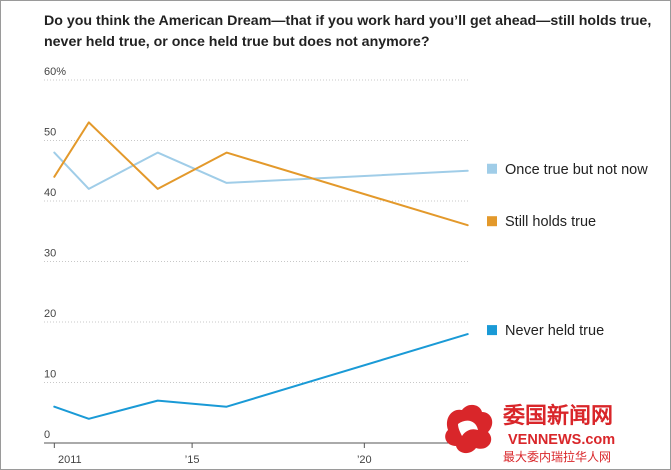 This screenshot has width=671, height=470. What do you see at coordinates (47, 435) in the screenshot?
I see `y-tick-label: 0` at bounding box center [47, 435].